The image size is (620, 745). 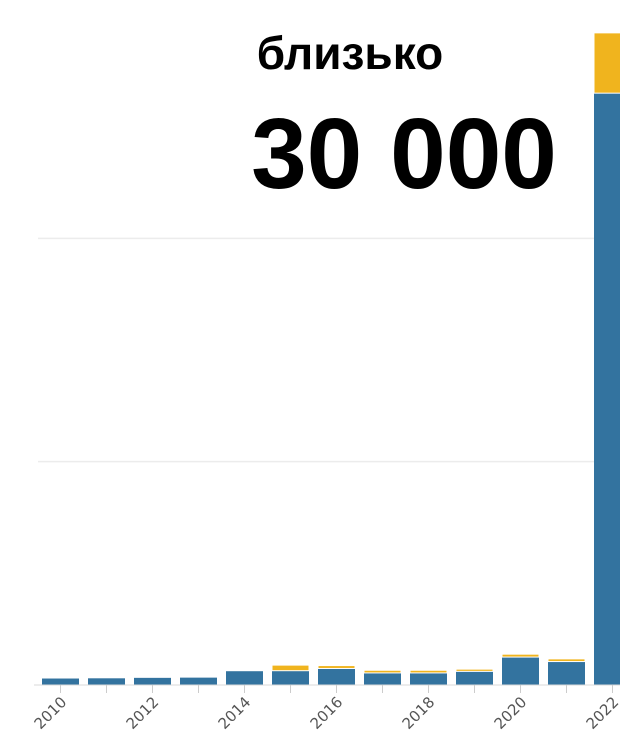 I want to click on x-tick-label: 2010, so click(x=51, y=713).